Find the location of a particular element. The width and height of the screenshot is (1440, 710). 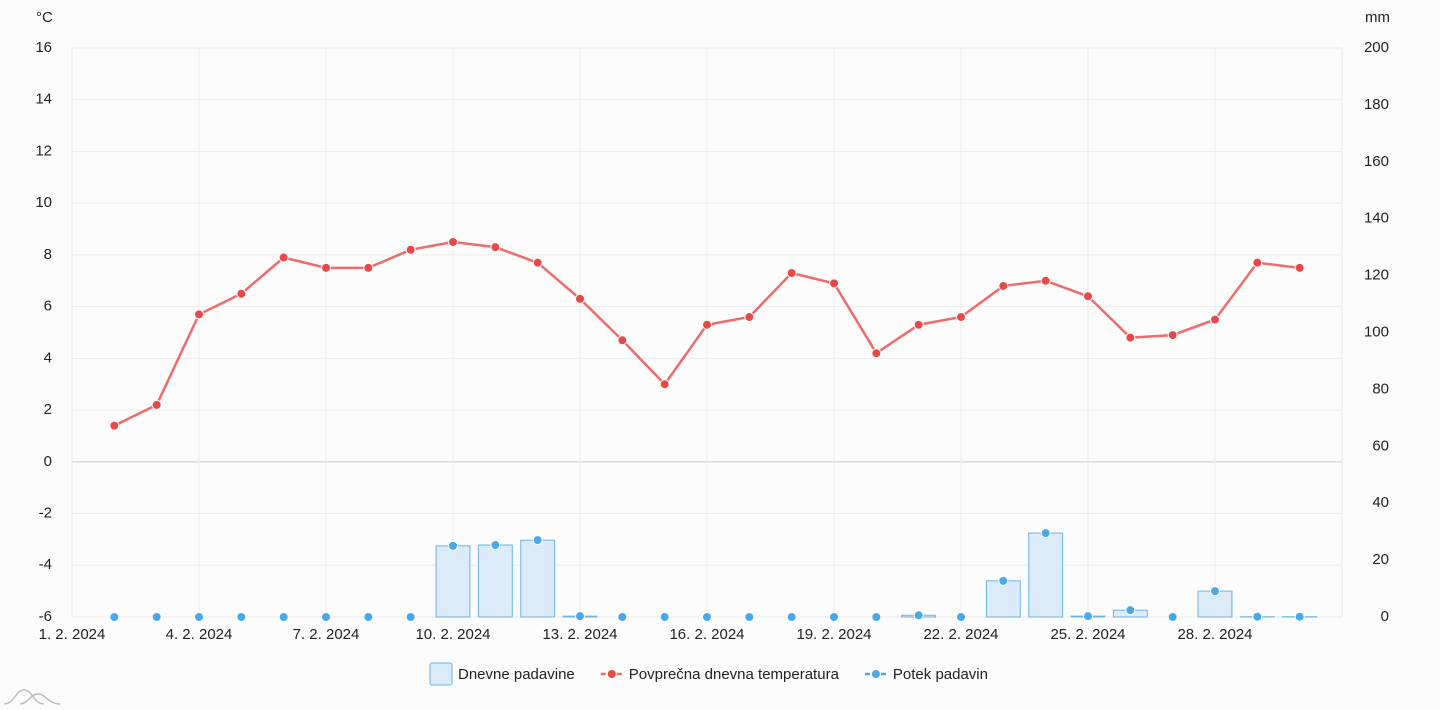

legend-item: Povprečna dnevna temperatura is located at coordinates (720, 674).